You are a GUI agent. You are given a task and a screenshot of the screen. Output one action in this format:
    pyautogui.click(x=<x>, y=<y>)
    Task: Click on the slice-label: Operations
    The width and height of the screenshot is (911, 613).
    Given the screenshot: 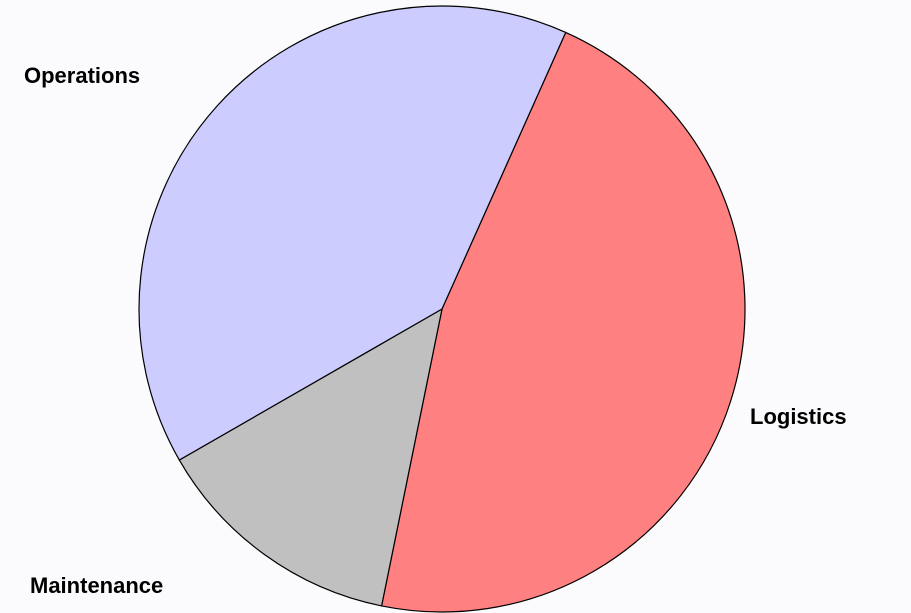 What is the action you would take?
    pyautogui.click(x=82, y=75)
    